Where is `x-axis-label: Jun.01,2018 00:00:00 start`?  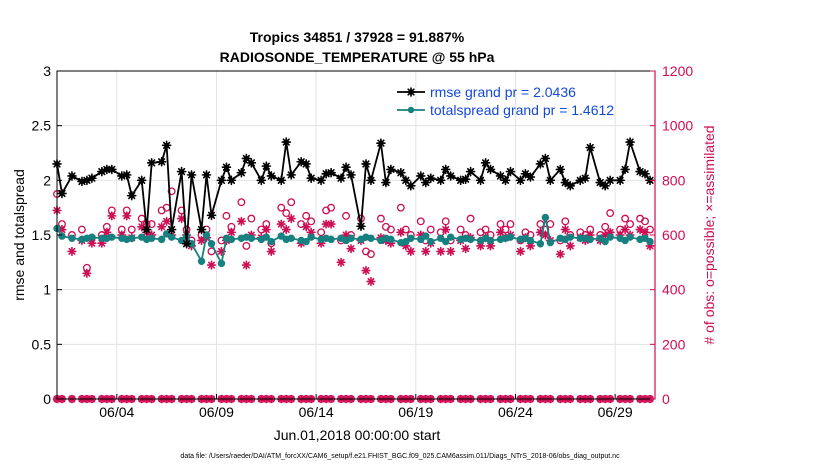
x-axis-label: Jun.01,2018 00:00:00 start is located at coordinates (357, 435).